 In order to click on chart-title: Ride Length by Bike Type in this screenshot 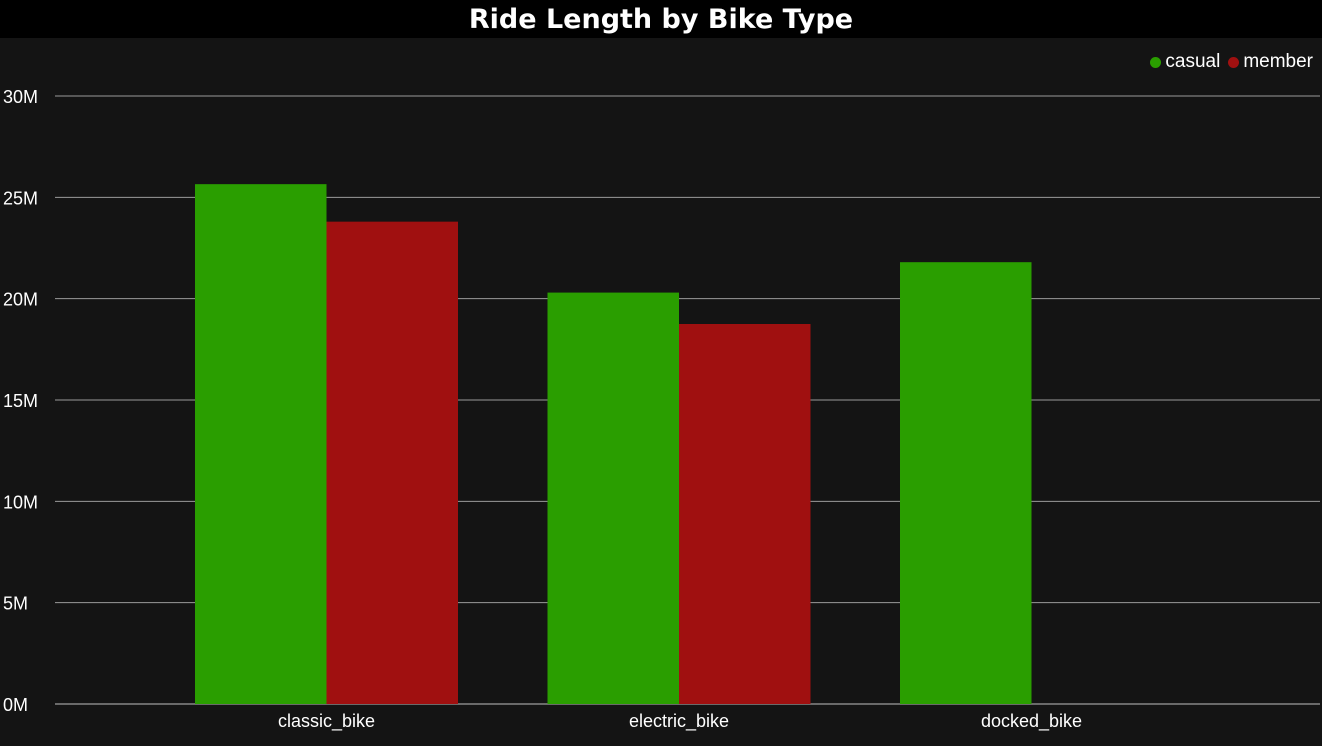, I will do `click(661, 19)`.